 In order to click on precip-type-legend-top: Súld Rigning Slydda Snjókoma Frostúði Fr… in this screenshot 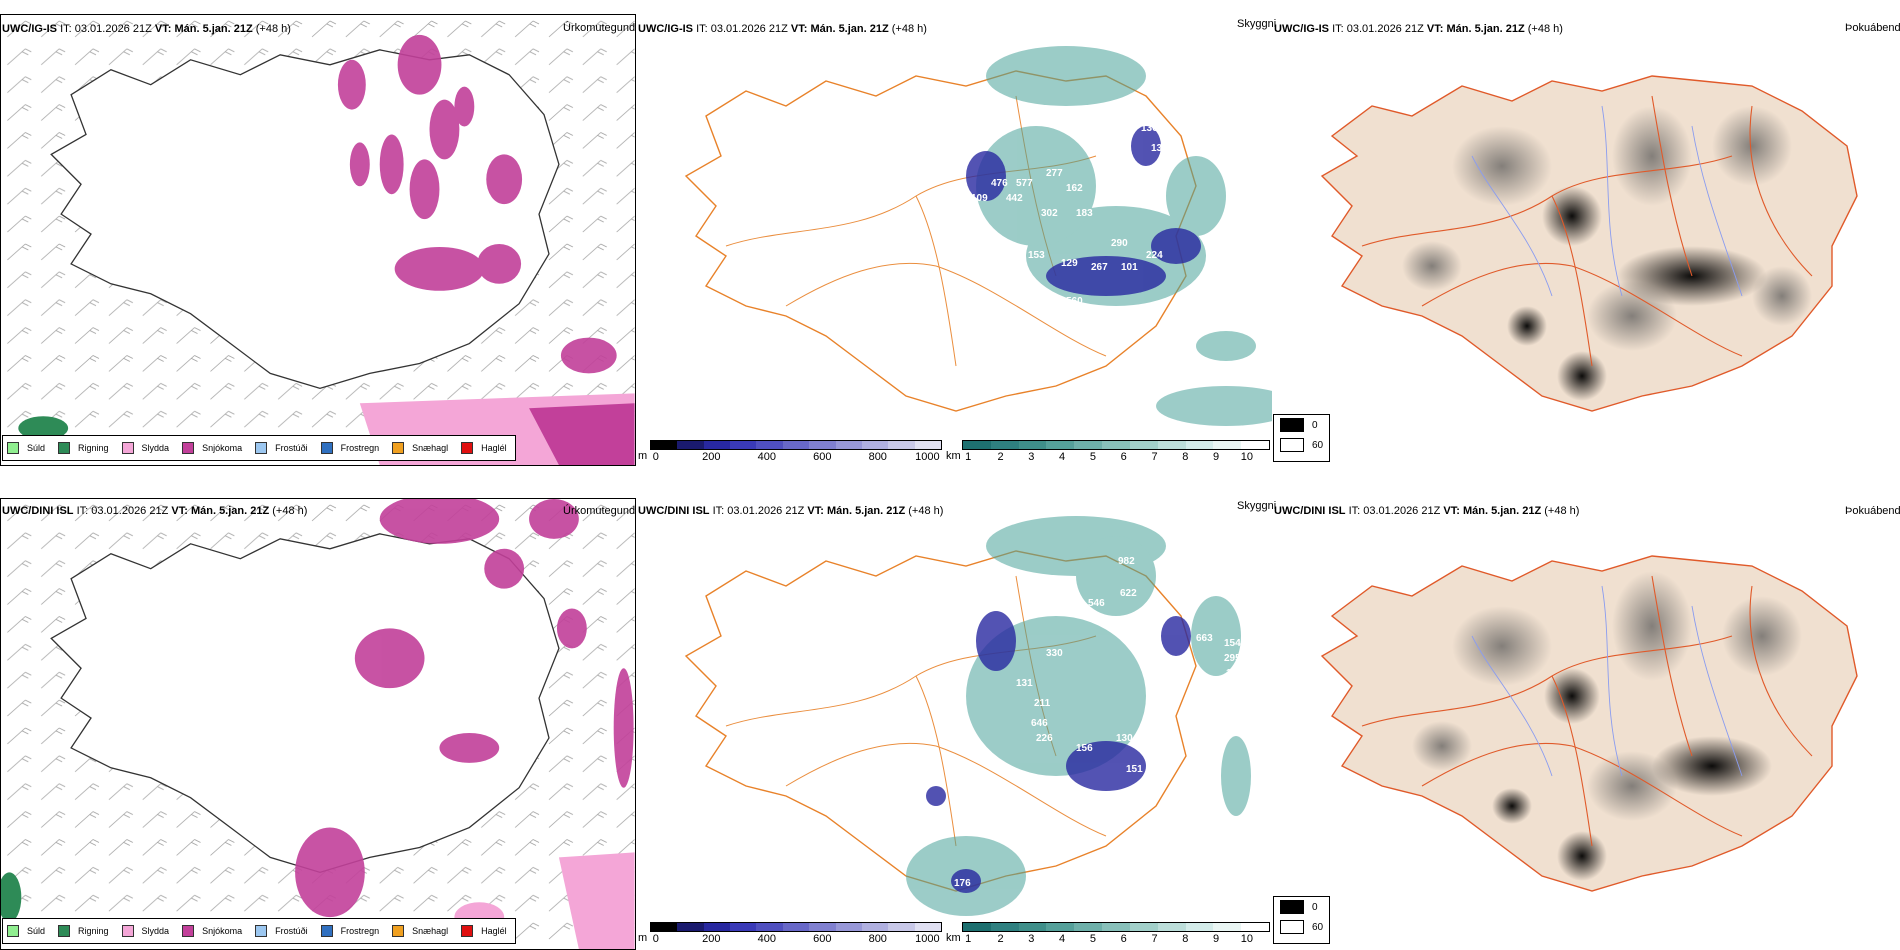, I will do `click(259, 448)`.